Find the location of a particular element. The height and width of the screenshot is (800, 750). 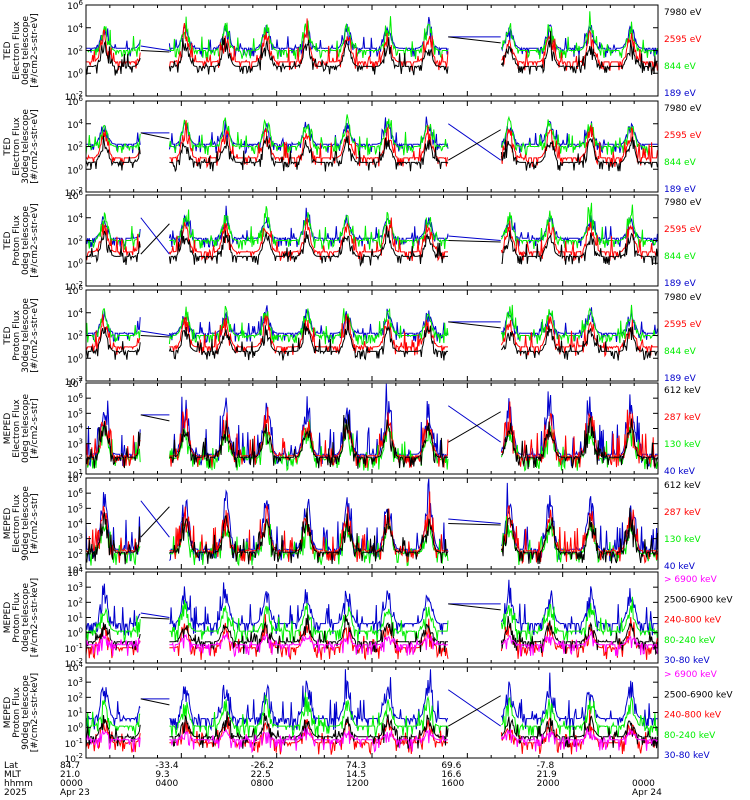

x-tick-label: 74.3 is located at coordinates (356, 766).